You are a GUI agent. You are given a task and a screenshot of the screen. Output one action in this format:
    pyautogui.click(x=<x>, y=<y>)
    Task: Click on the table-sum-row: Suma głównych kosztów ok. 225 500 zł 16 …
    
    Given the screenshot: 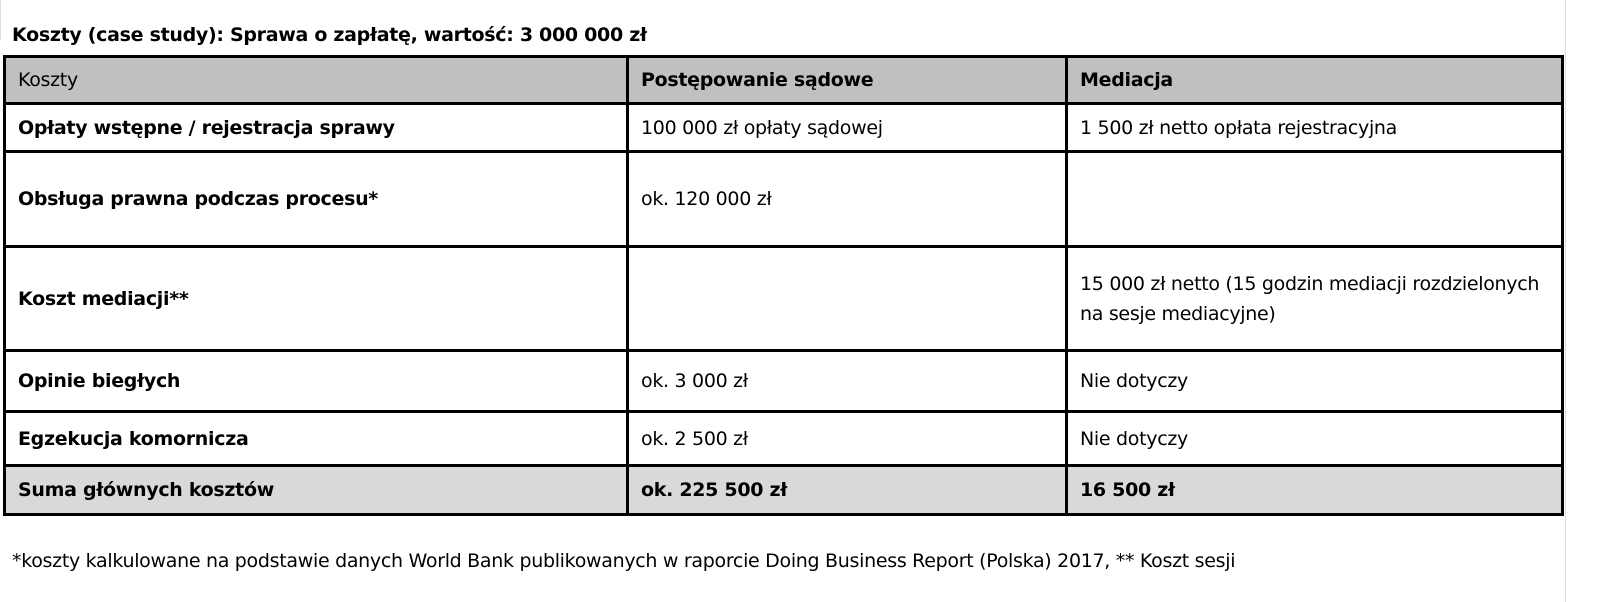 What is the action you would take?
    pyautogui.click(x=783, y=490)
    